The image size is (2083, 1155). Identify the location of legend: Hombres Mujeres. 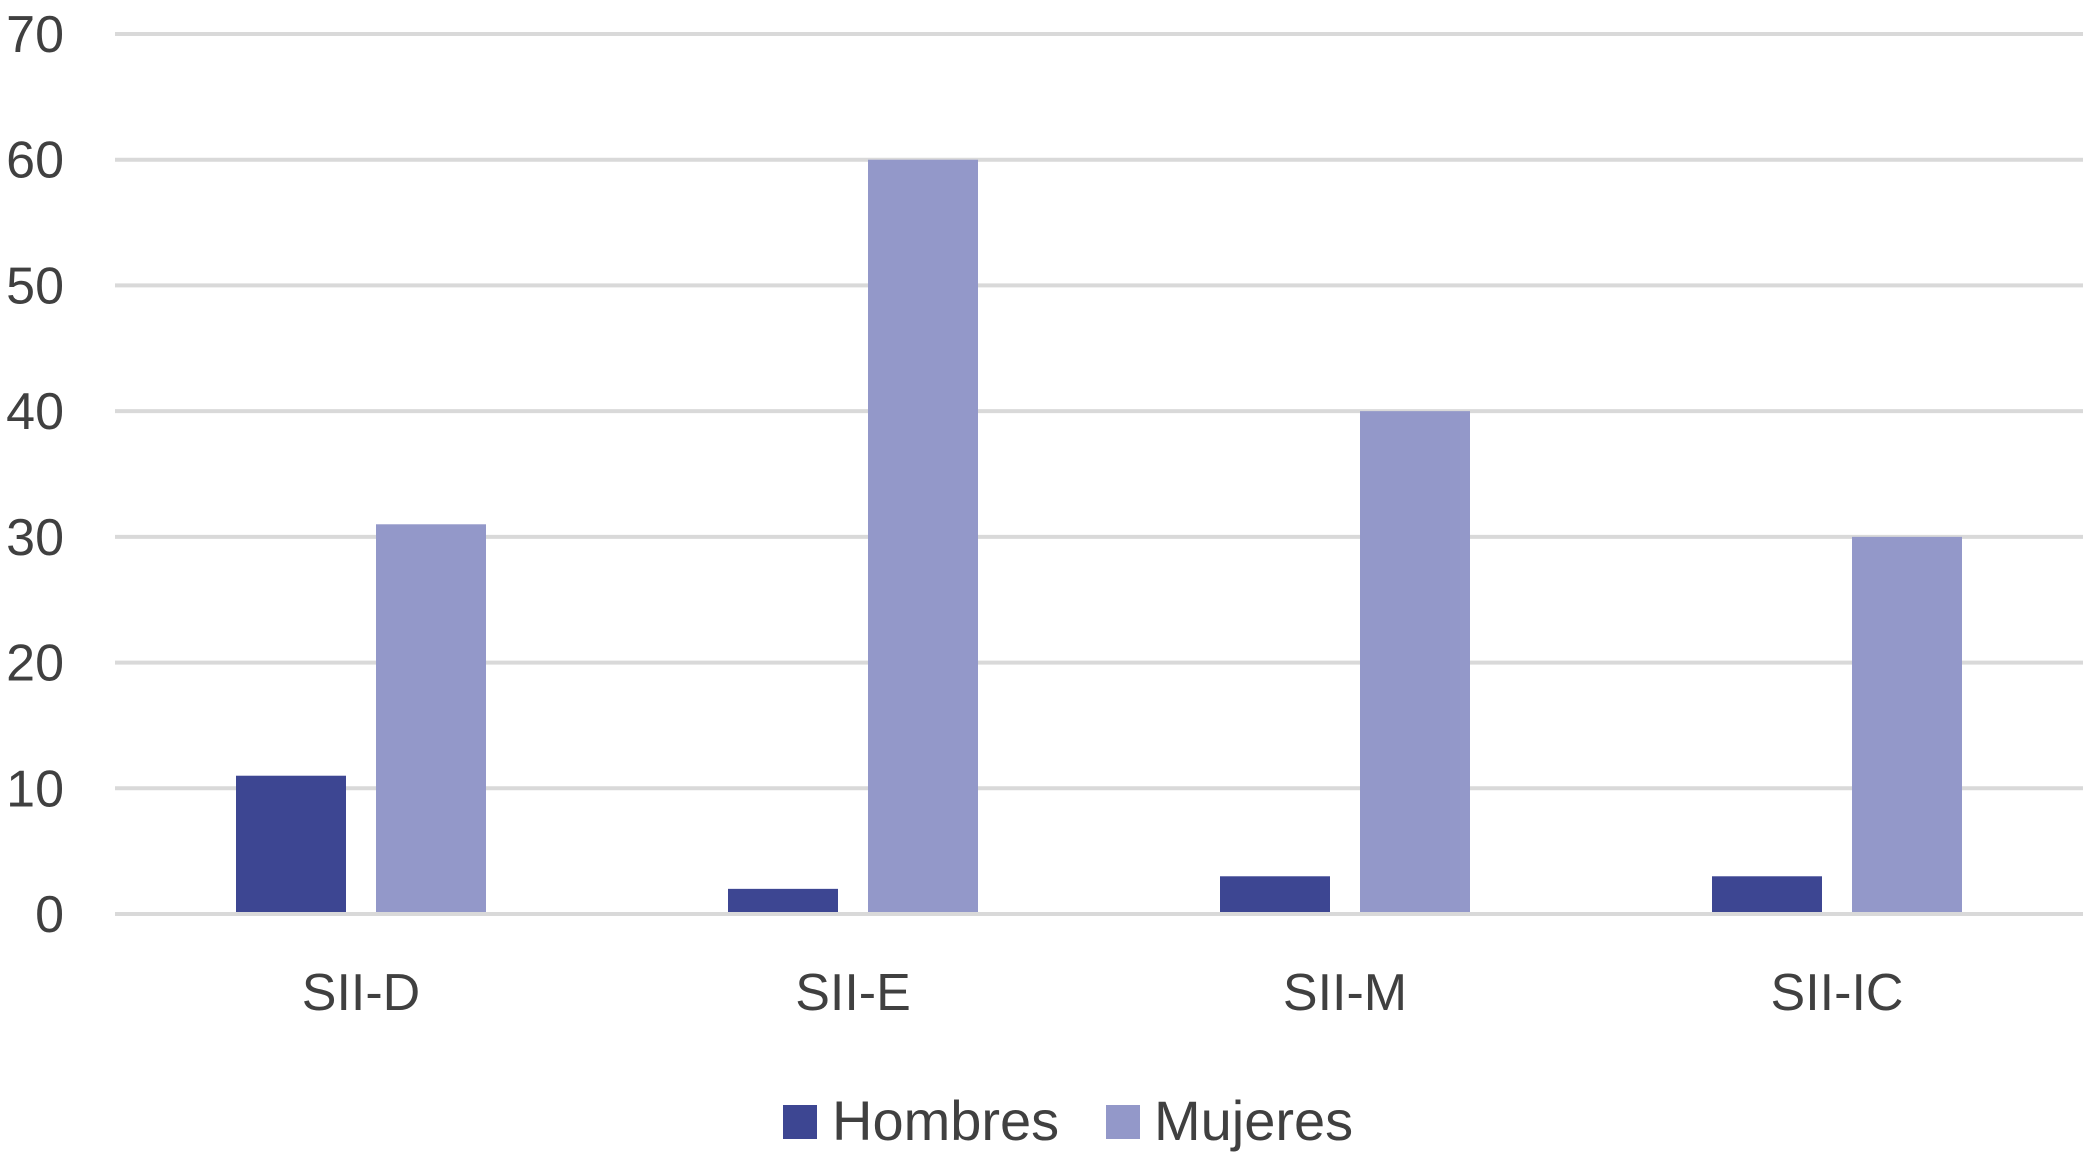
(1068, 1120).